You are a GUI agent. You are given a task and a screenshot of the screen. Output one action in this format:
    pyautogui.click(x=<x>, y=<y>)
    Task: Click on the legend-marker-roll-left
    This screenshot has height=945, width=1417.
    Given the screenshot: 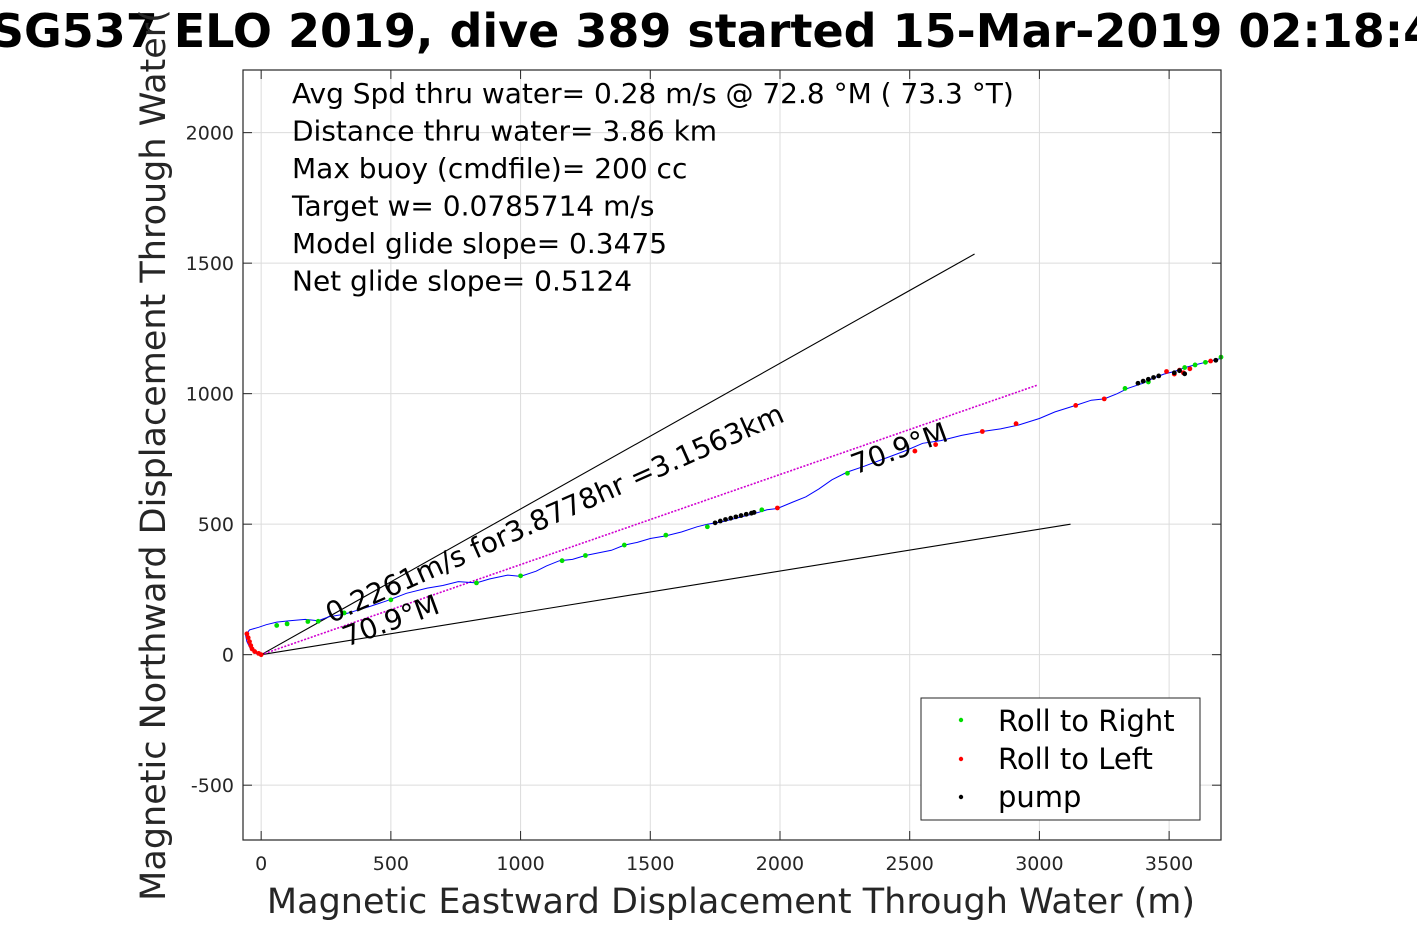 What is the action you would take?
    pyautogui.click(x=961, y=759)
    